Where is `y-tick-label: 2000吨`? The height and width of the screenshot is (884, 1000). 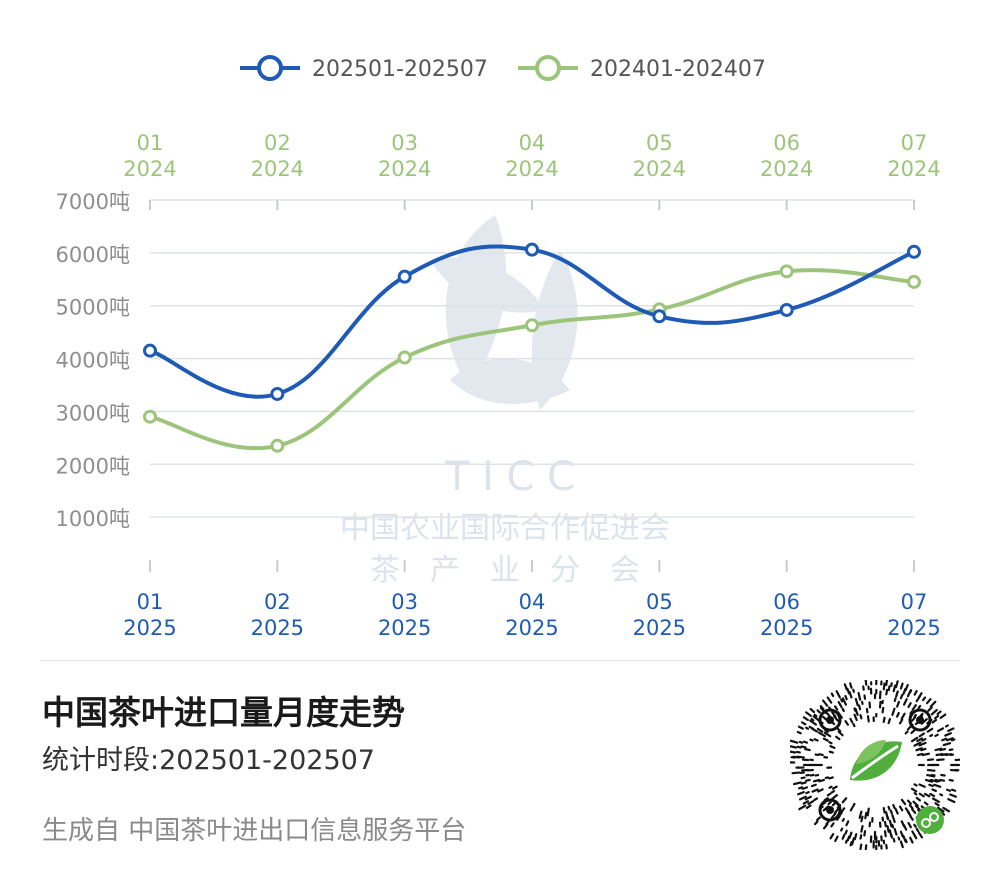
y-tick-label: 2000吨 is located at coordinates (93, 466).